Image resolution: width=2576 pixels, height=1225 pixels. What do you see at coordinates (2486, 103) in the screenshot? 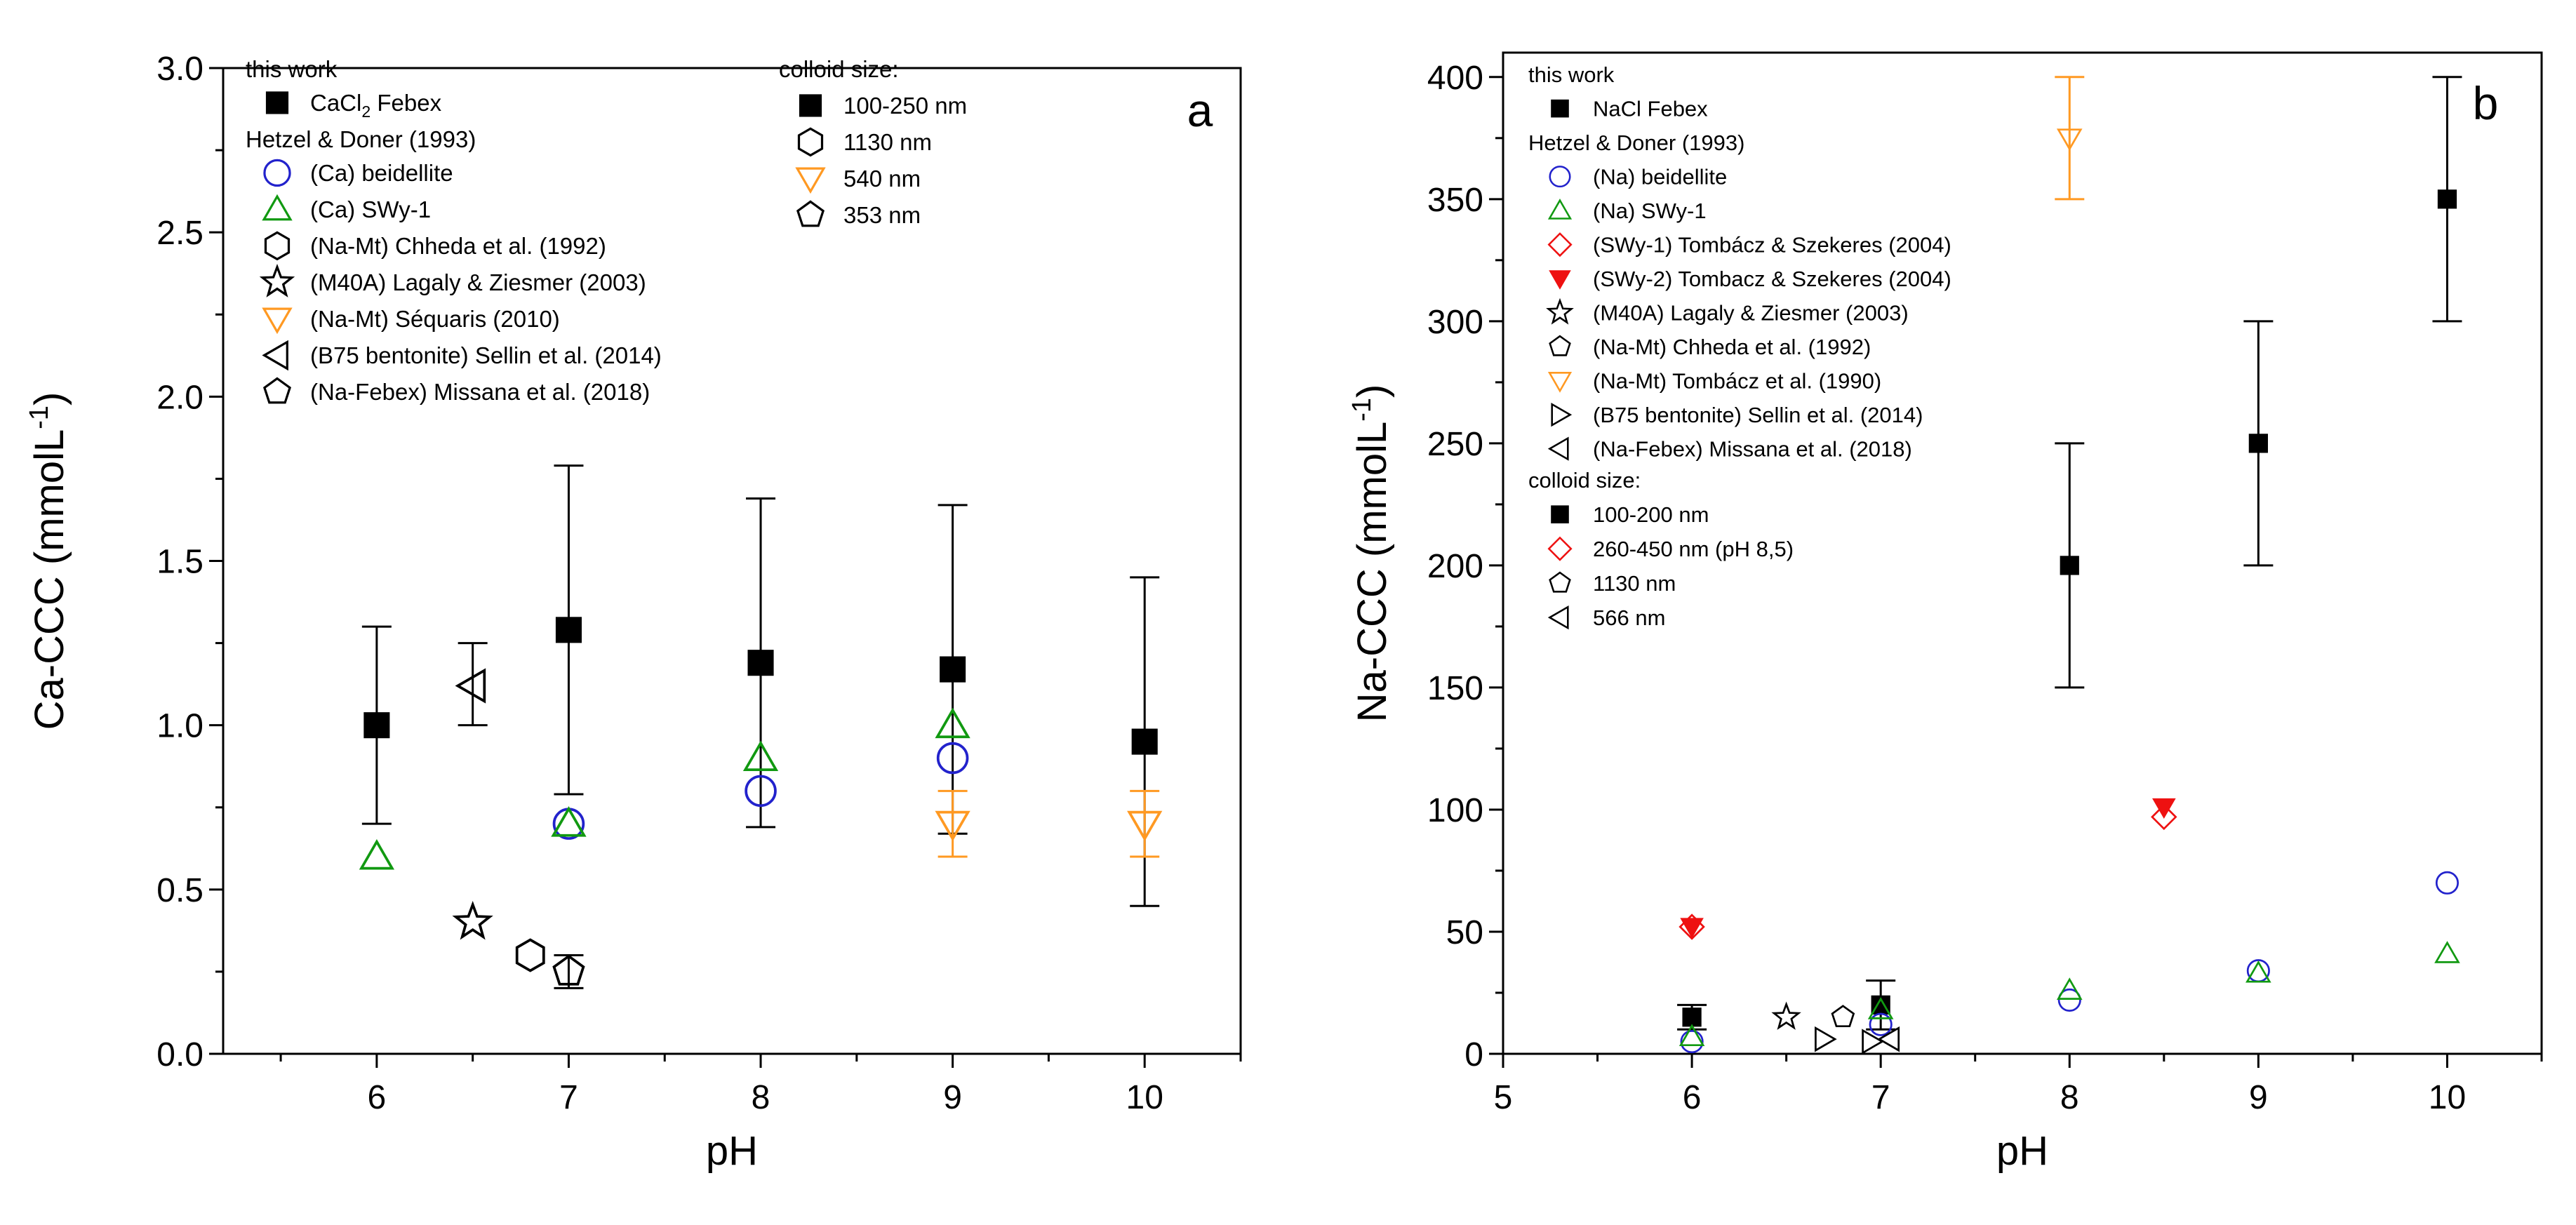
I see `panel-letter: b` at bounding box center [2486, 103].